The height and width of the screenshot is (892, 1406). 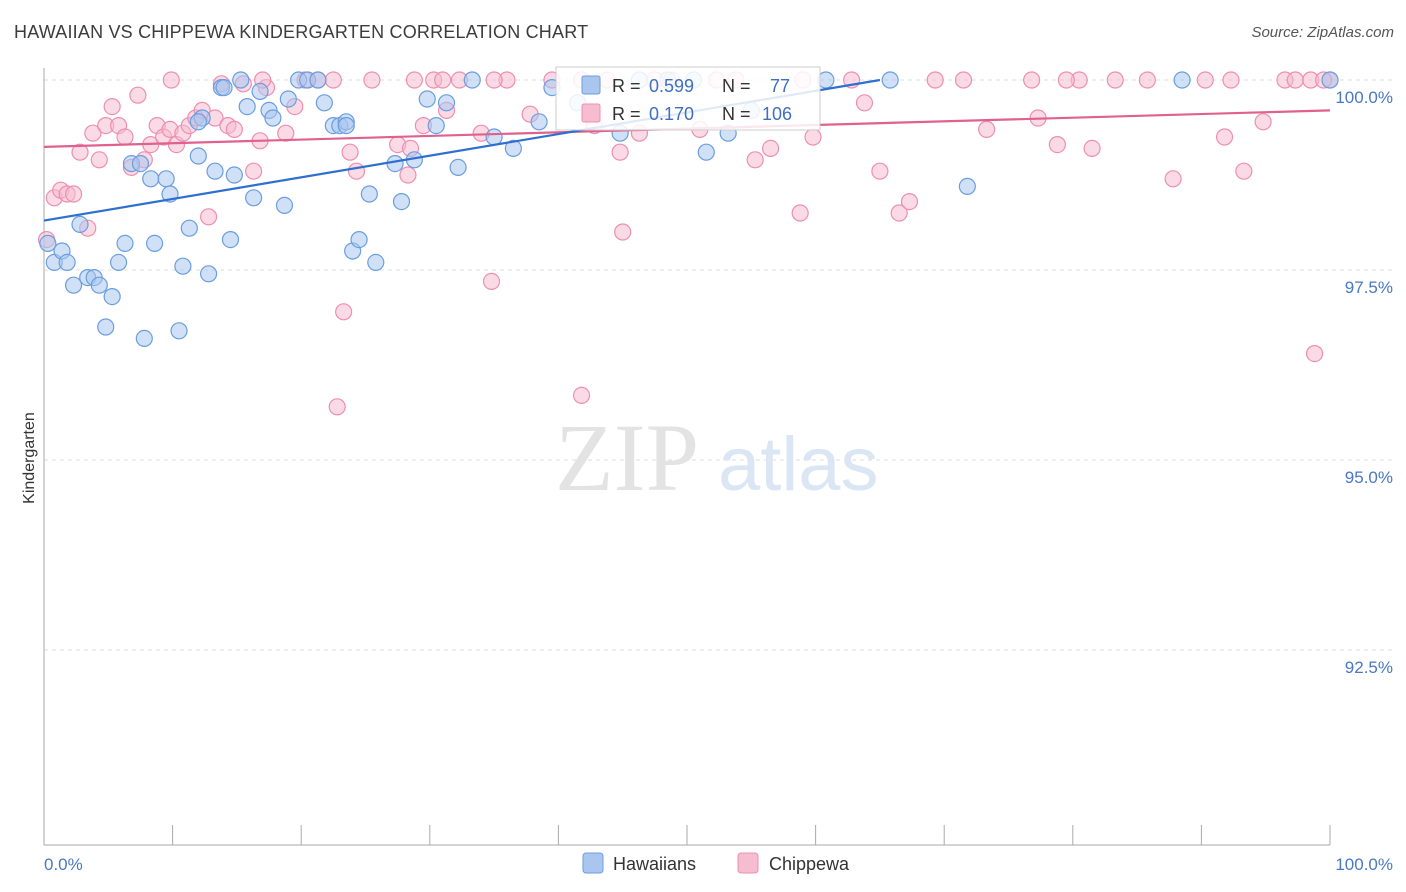 I want to click on series-legend: Hawaiians Chippewa, so click(x=716, y=863).